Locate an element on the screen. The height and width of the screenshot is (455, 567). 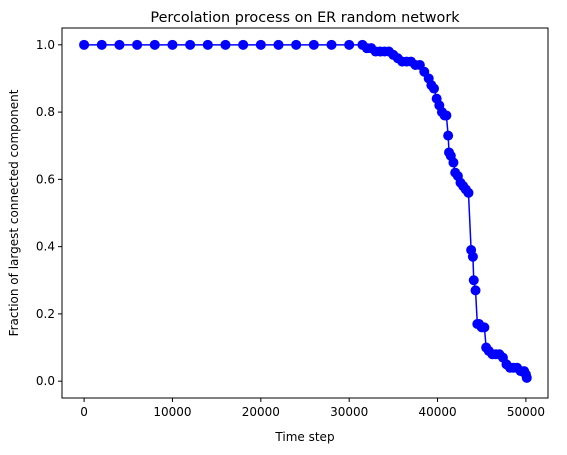
y-tick-label: 1.0 is located at coordinates (45, 45).